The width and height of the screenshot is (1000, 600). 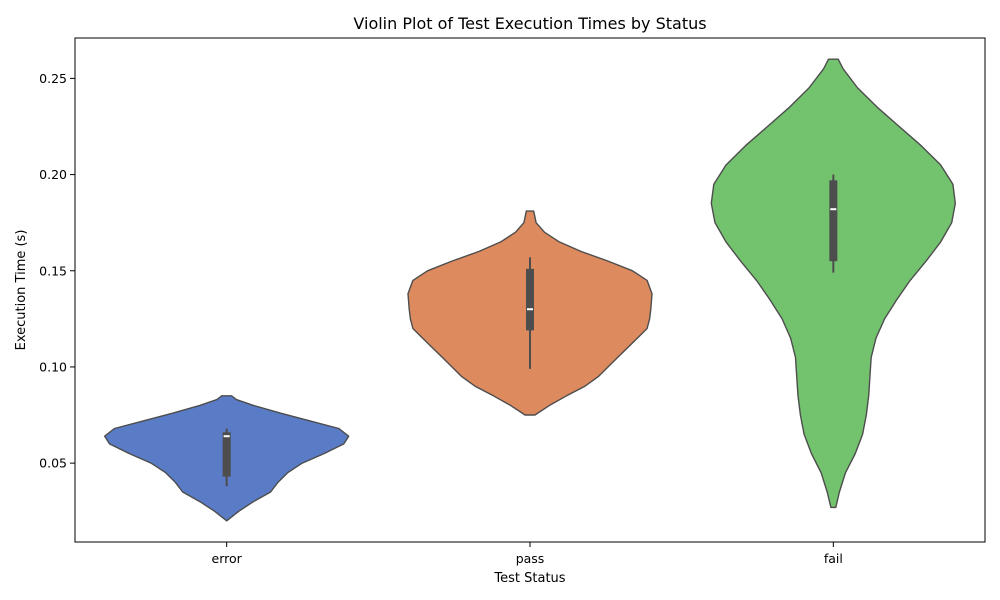 I want to click on x-axis-label: Test Status, so click(x=529, y=578).